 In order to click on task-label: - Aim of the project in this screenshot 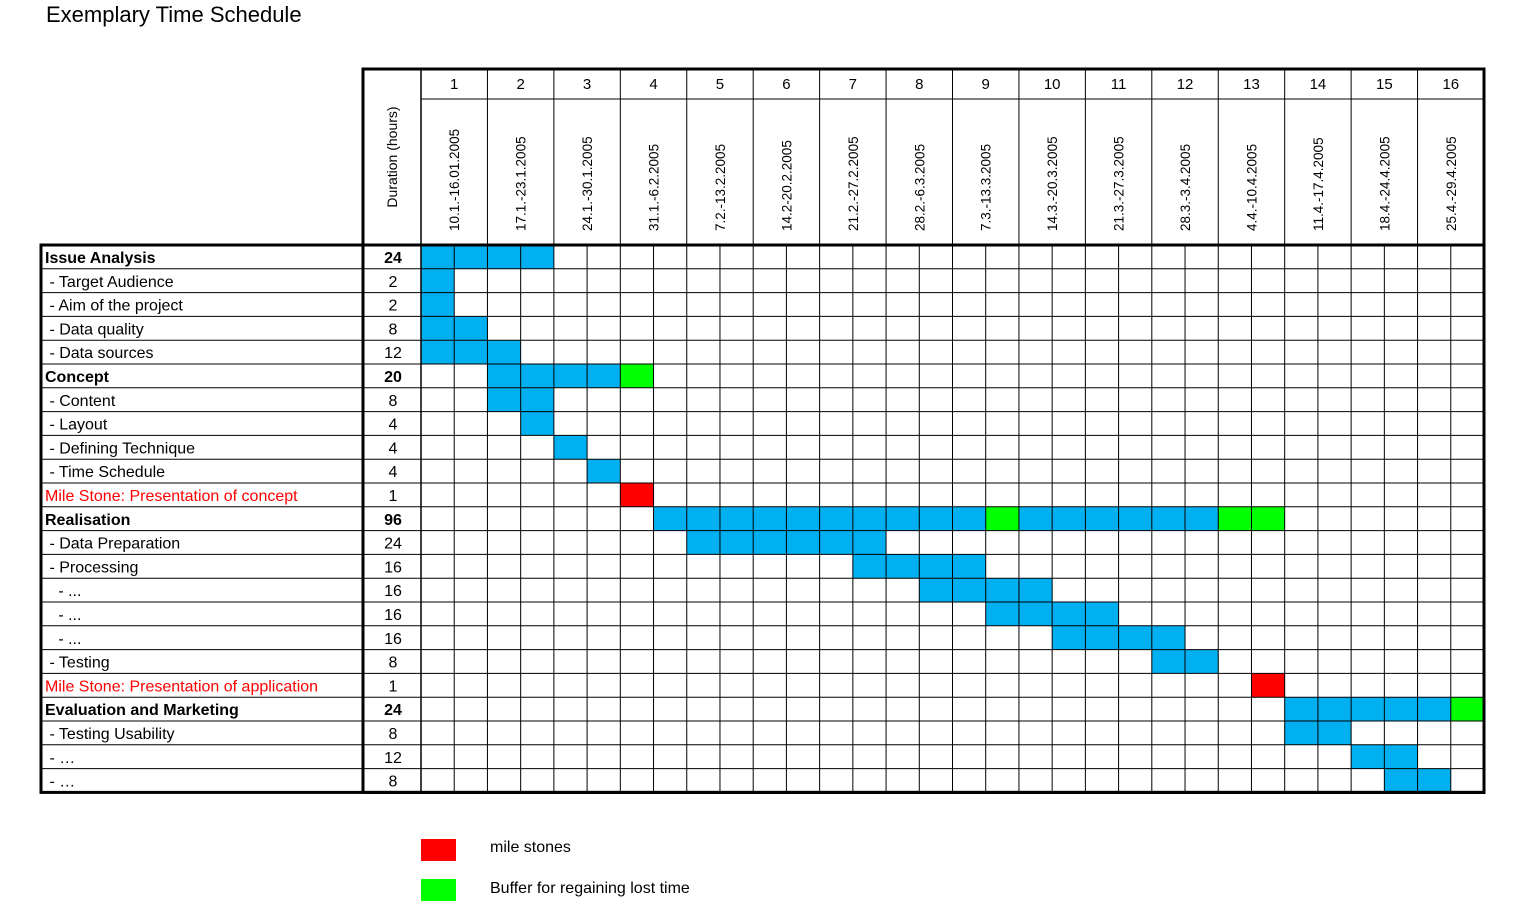, I will do `click(114, 306)`.